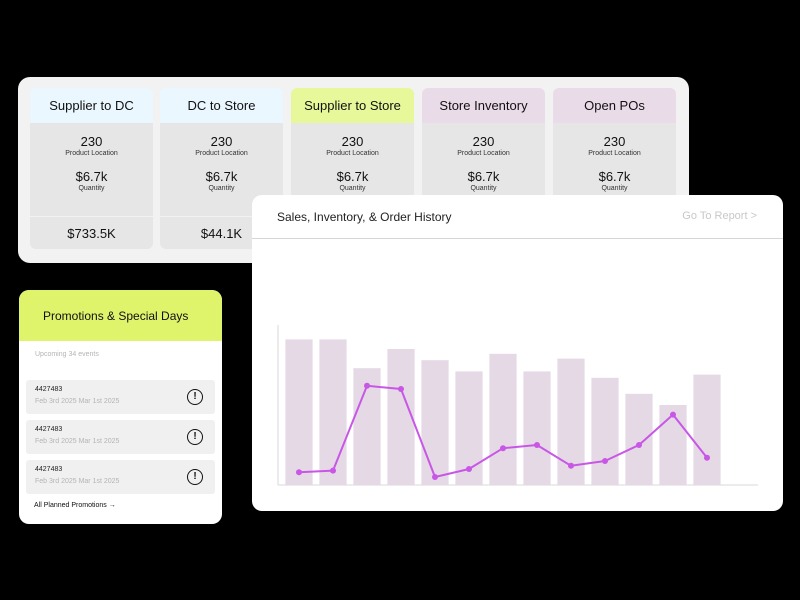  Describe the element at coordinates (719, 216) in the screenshot. I see `go-to-report-link: Go To Report >` at that location.